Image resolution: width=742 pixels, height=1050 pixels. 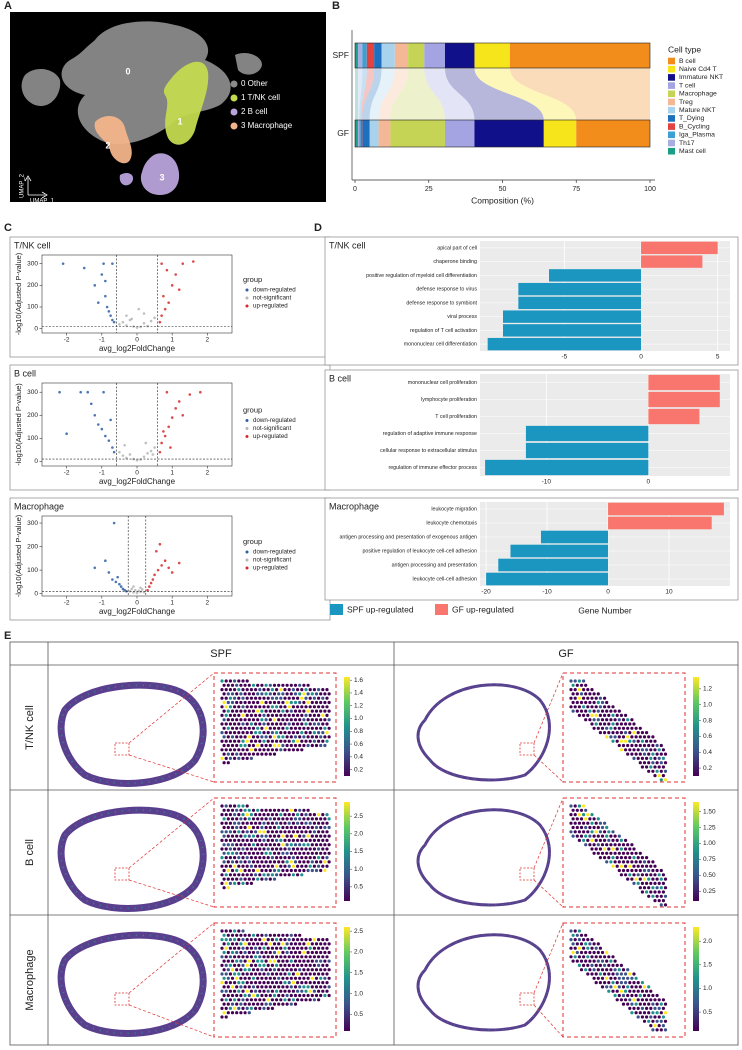 I want to click on legend-swatch, so click(x=247, y=436).